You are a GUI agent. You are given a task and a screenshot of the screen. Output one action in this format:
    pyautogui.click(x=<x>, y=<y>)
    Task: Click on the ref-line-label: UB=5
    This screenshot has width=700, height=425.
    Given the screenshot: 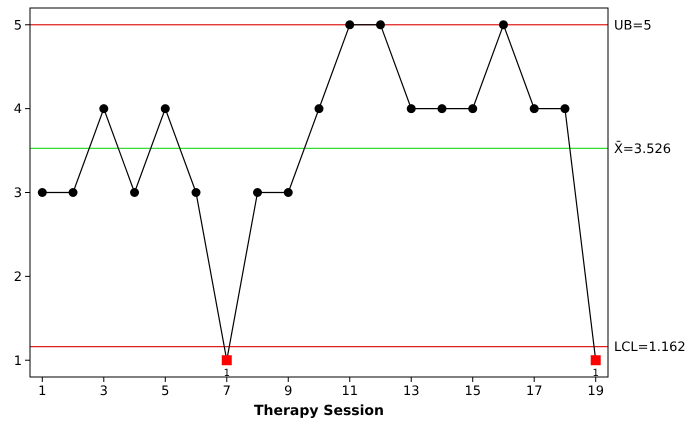 What is the action you would take?
    pyautogui.click(x=633, y=26)
    